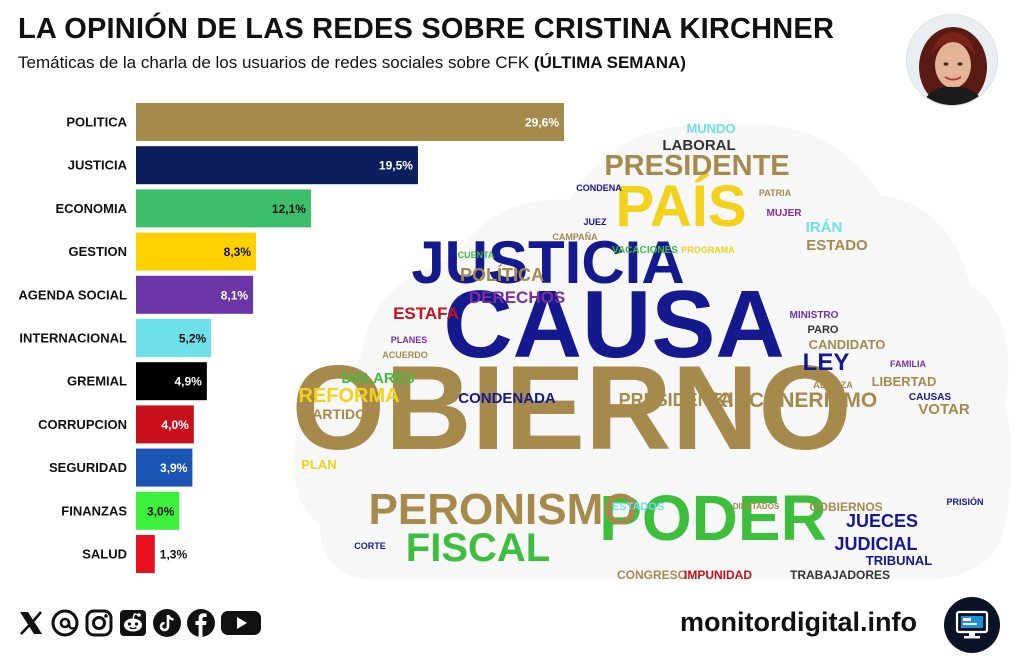 The height and width of the screenshot is (660, 1024). What do you see at coordinates (133, 623) in the screenshot?
I see `reddit-icon` at bounding box center [133, 623].